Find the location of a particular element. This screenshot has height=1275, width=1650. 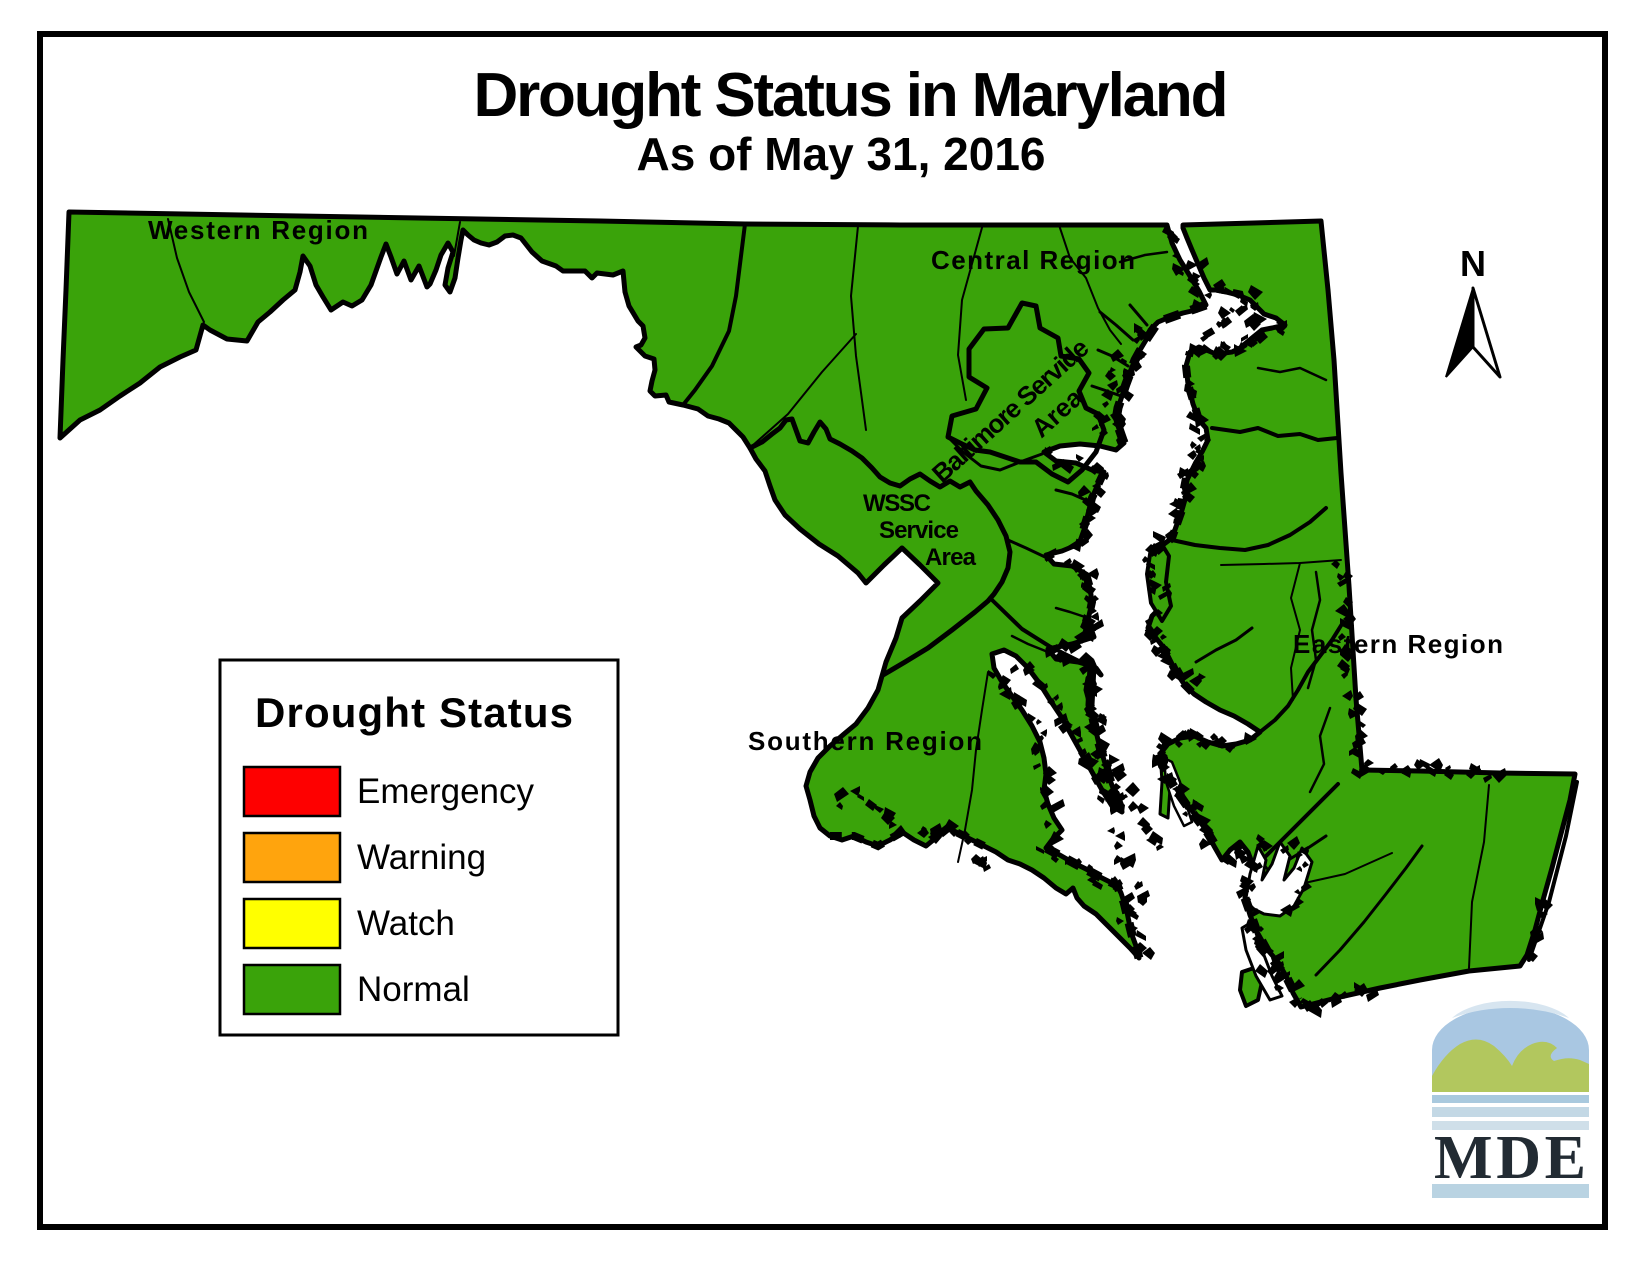

svg-text: Western Region is located at coordinates (258, 230).